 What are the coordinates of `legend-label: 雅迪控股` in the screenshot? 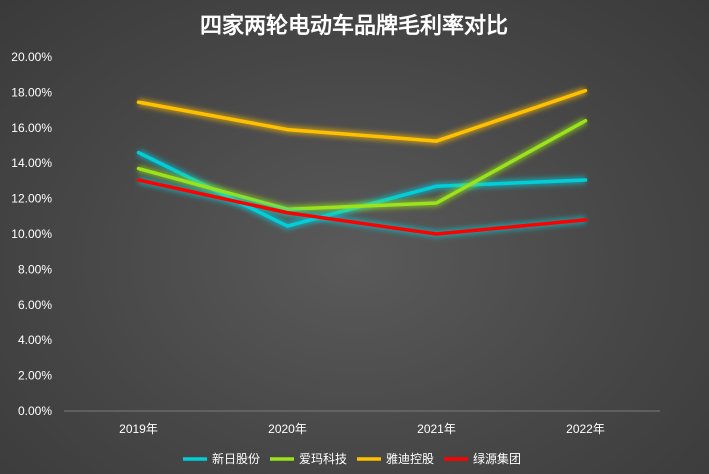 It's located at (410, 458).